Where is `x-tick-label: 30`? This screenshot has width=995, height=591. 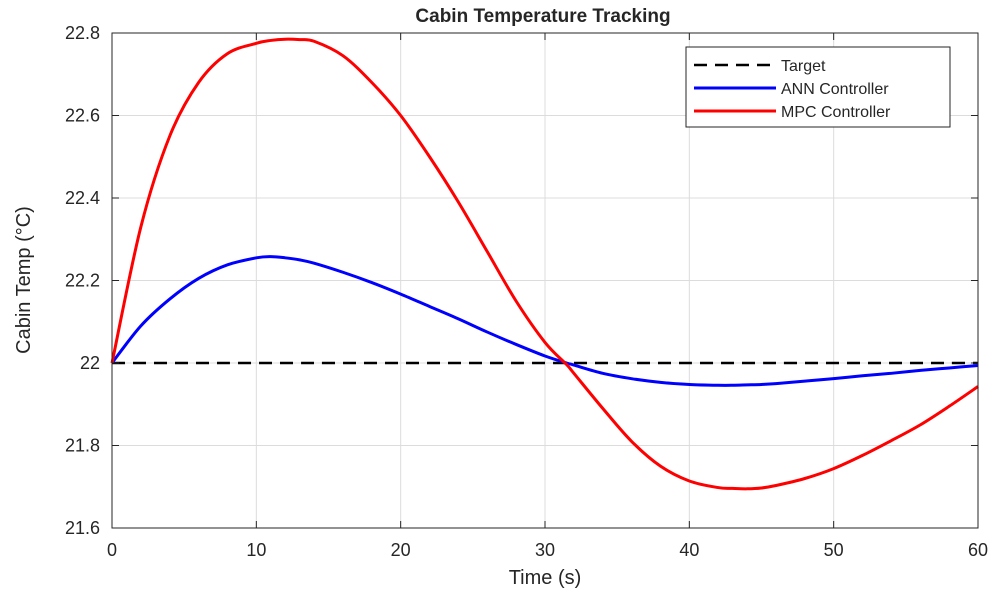
x-tick-label: 30 is located at coordinates (545, 550).